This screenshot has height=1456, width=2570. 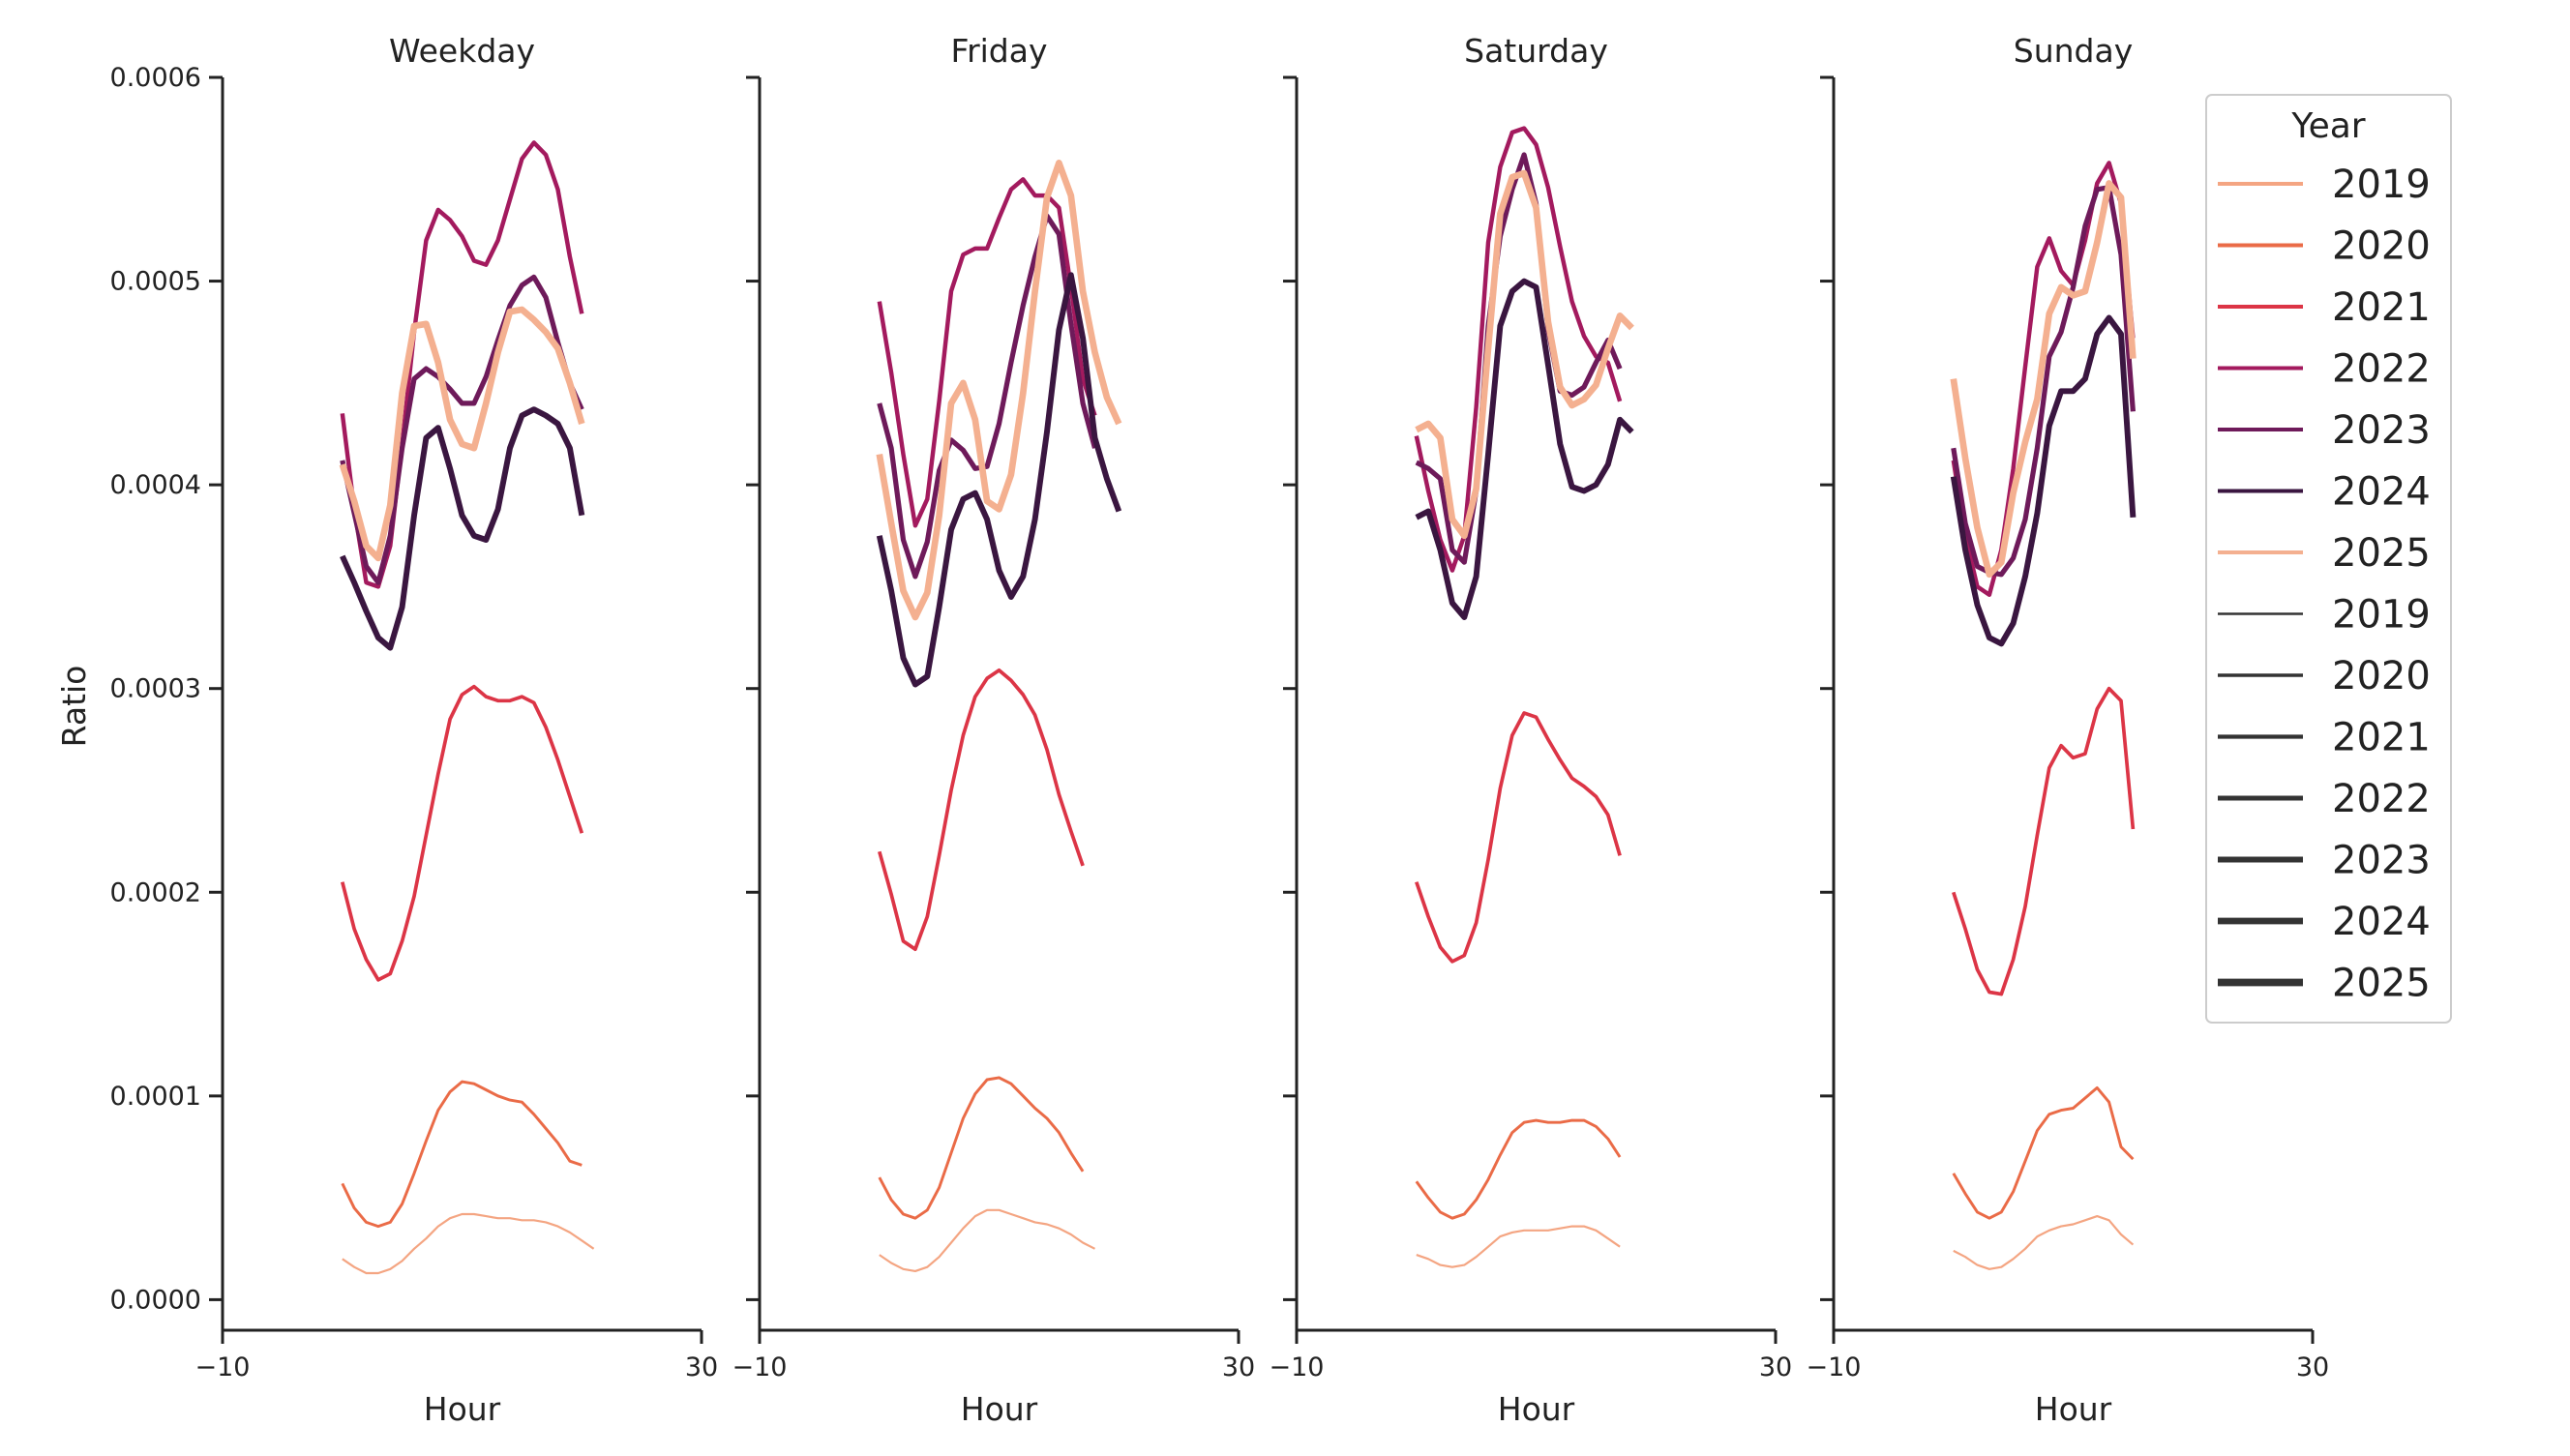 What do you see at coordinates (156, 485) in the screenshot?
I see `y-tick-label: 0.0004` at bounding box center [156, 485].